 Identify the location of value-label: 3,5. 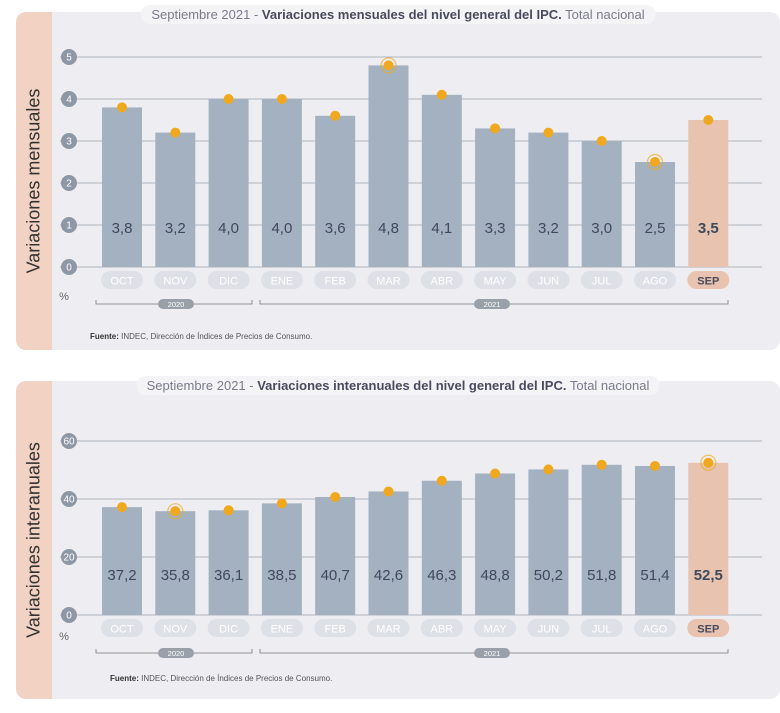
(708, 228).